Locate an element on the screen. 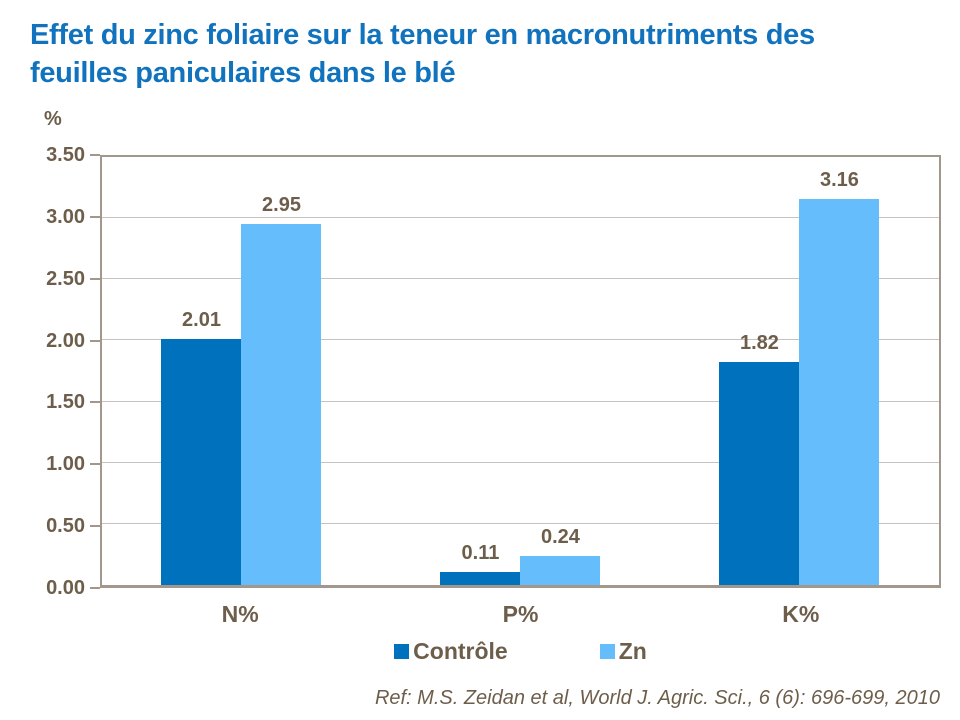  x-axis-category-labels: N% P% K% is located at coordinates (520, 616).